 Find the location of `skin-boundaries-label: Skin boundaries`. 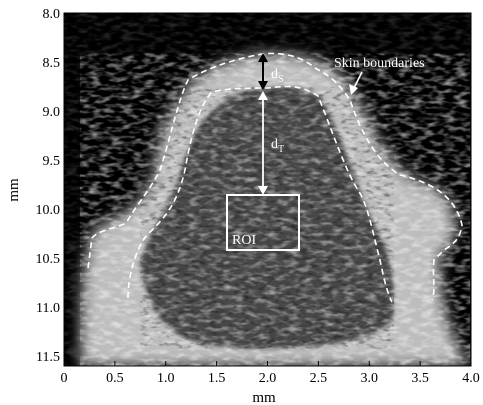

skin-boundaries-label: Skin boundaries is located at coordinates (379, 63).